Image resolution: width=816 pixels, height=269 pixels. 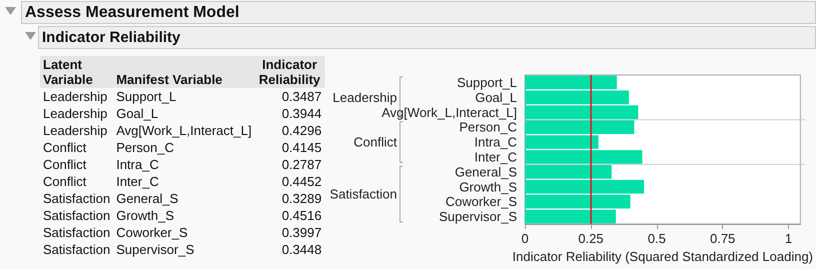 What do you see at coordinates (478, 216) in the screenshot?
I see `y-tick-label: Supervisor_S` at bounding box center [478, 216].